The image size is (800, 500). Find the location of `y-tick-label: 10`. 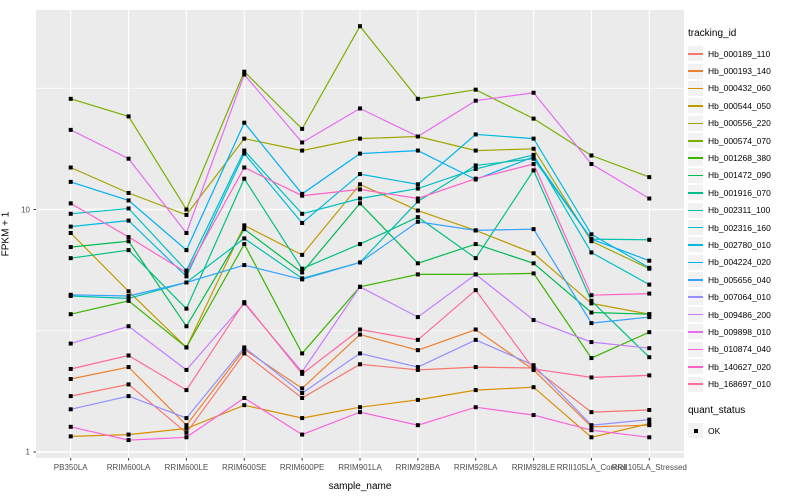

y-tick-label: 10 is located at coordinates (25, 209).